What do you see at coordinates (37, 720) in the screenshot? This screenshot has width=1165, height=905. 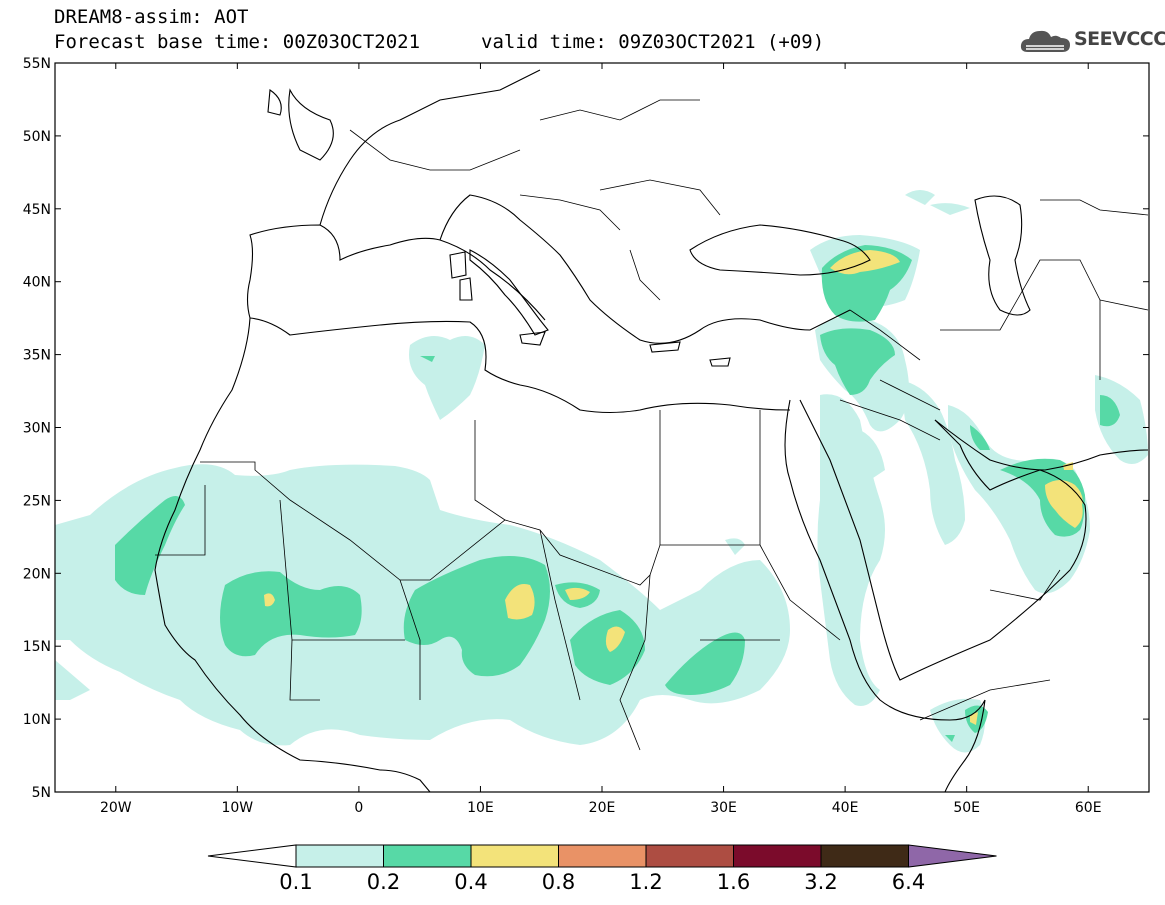 I see `lat-label: 10N` at bounding box center [37, 720].